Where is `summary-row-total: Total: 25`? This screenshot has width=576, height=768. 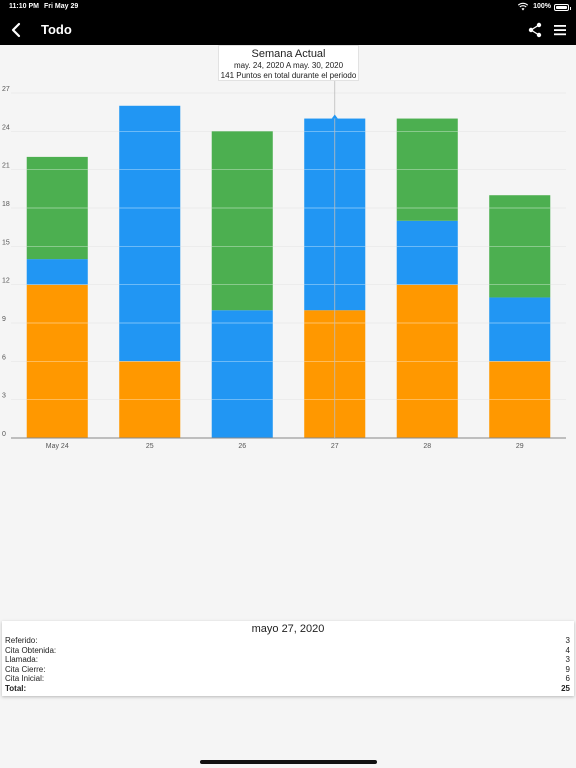 summary-row-total: Total: 25 is located at coordinates (287, 689).